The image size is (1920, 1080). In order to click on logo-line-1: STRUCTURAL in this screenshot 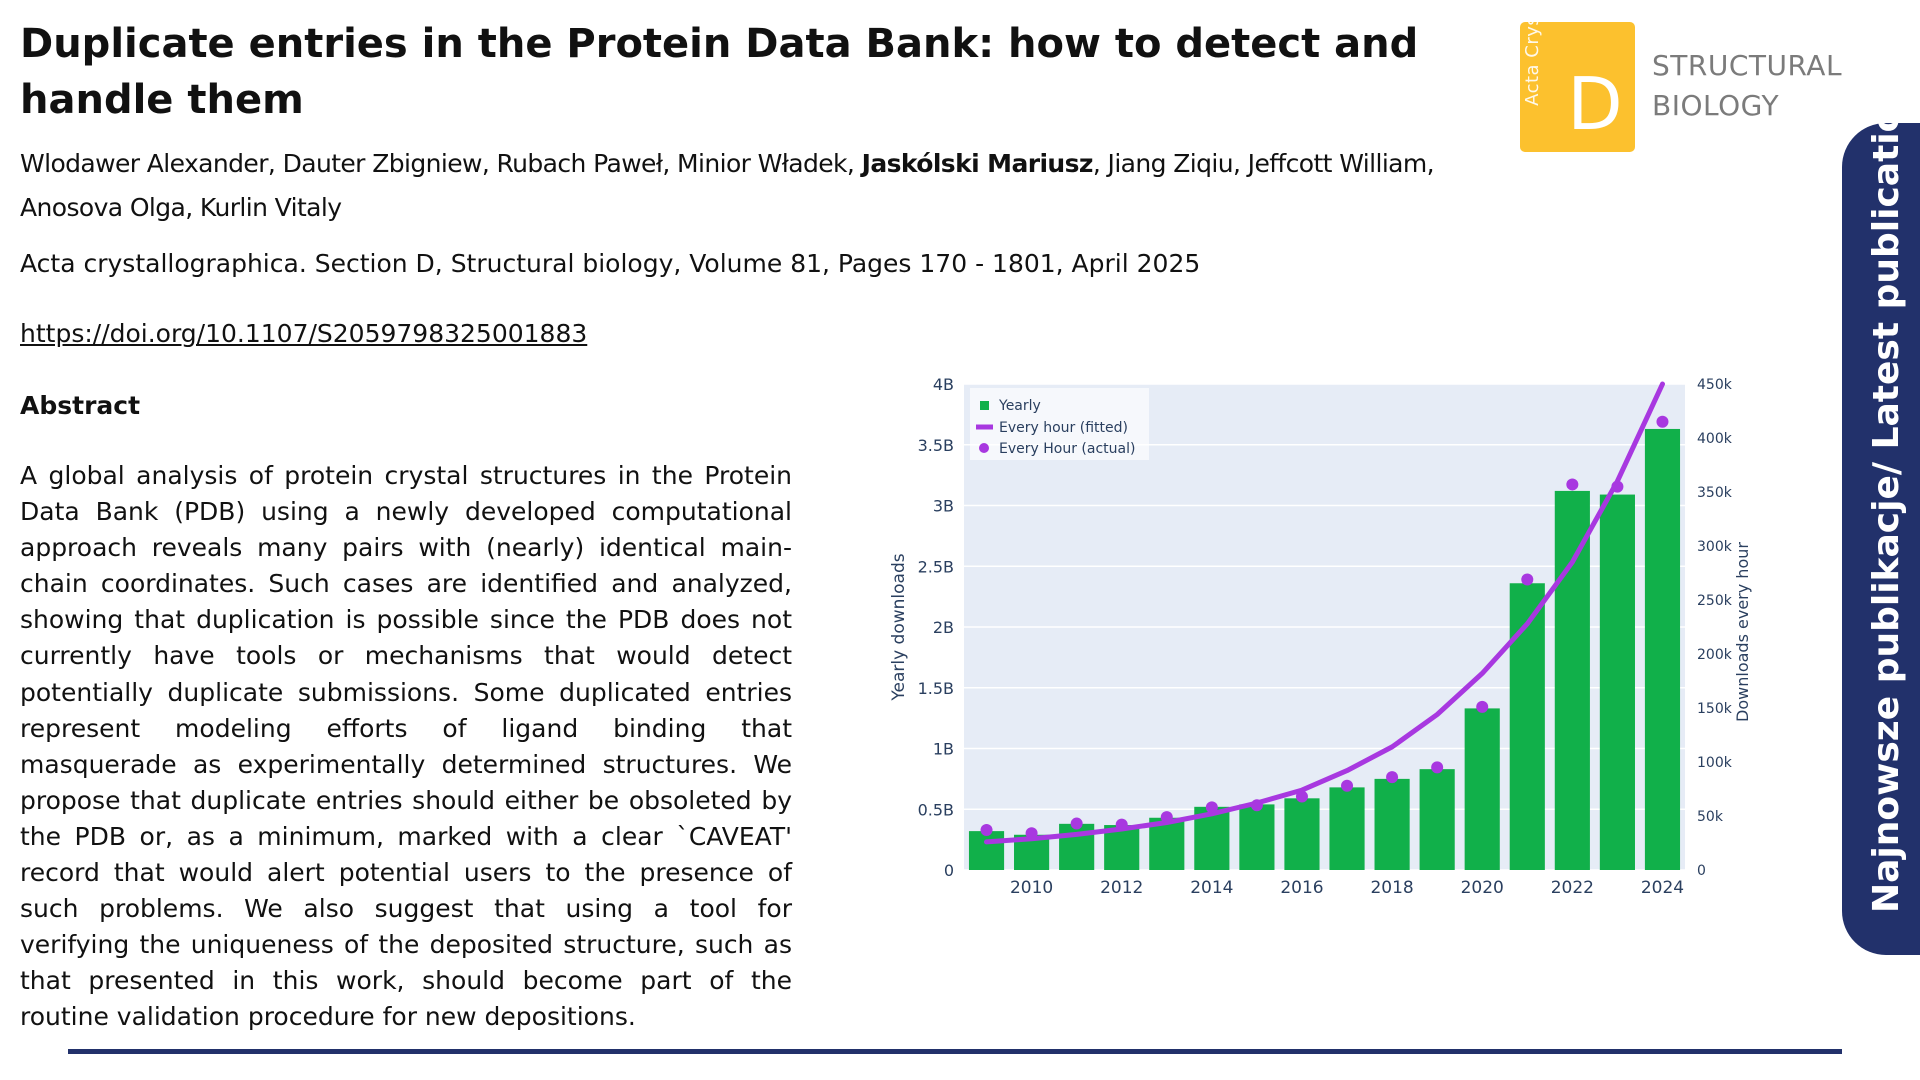, I will do `click(1747, 65)`.